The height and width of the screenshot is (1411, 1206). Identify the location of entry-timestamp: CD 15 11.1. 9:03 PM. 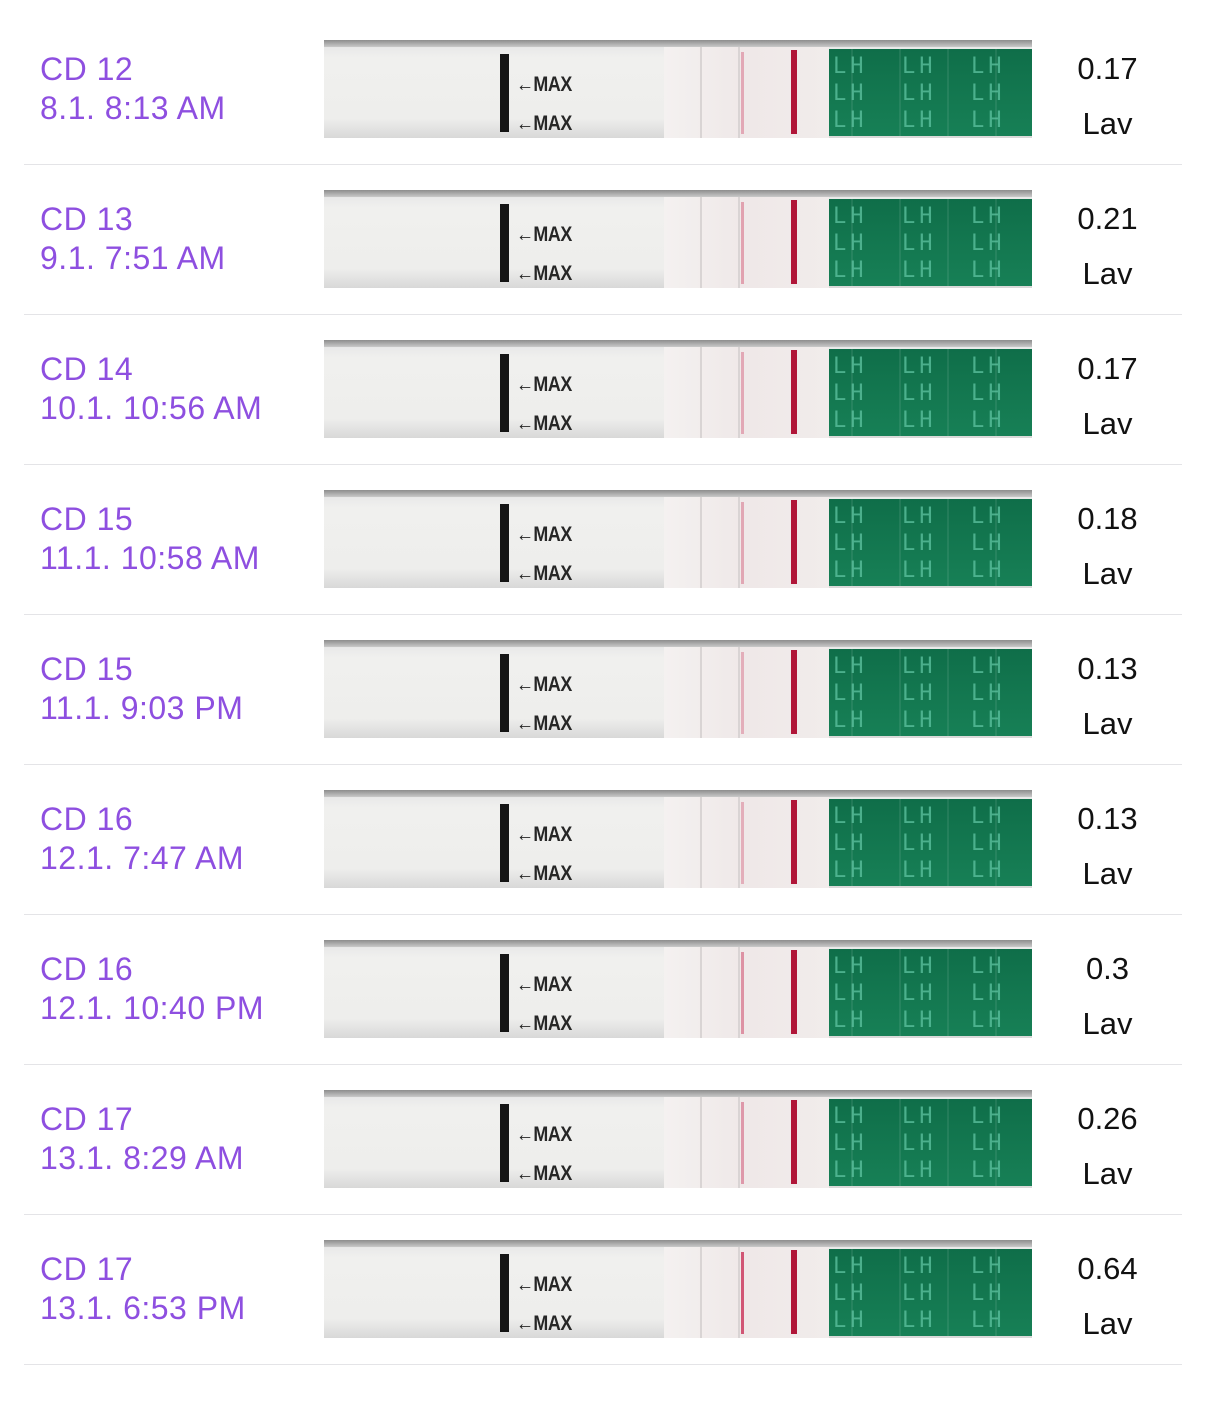
(141, 689).